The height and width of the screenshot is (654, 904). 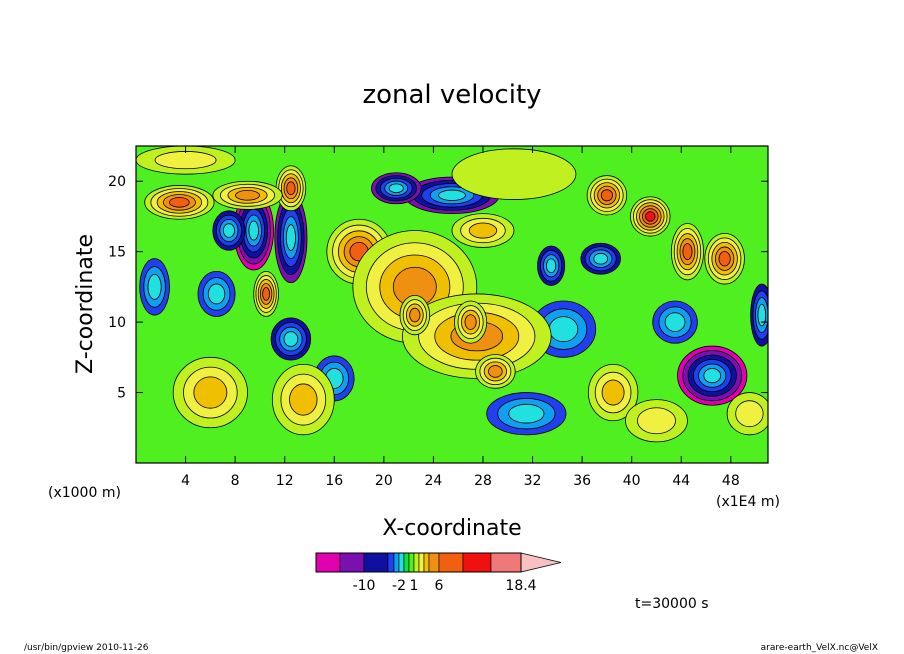 What do you see at coordinates (672, 604) in the screenshot?
I see `time-label: t=30000 s` at bounding box center [672, 604].